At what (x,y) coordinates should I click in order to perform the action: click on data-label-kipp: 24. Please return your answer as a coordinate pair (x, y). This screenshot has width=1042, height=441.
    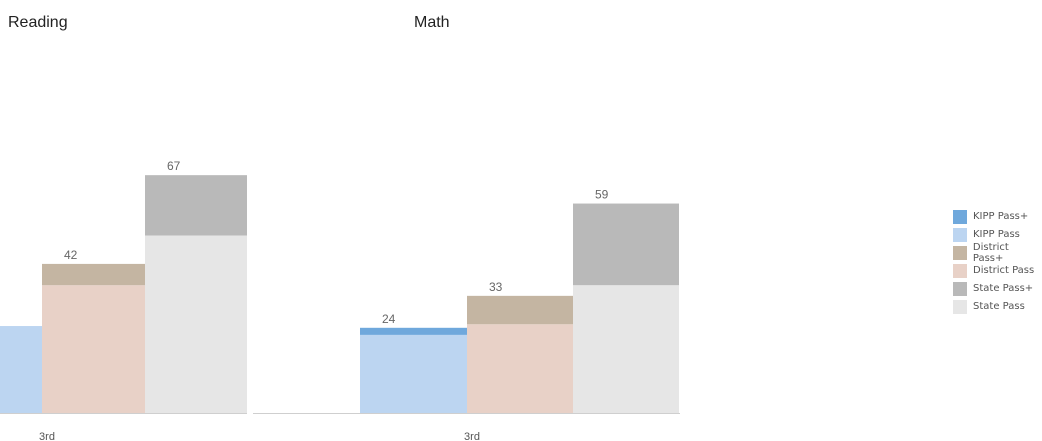
    Looking at the image, I should click on (389, 319).